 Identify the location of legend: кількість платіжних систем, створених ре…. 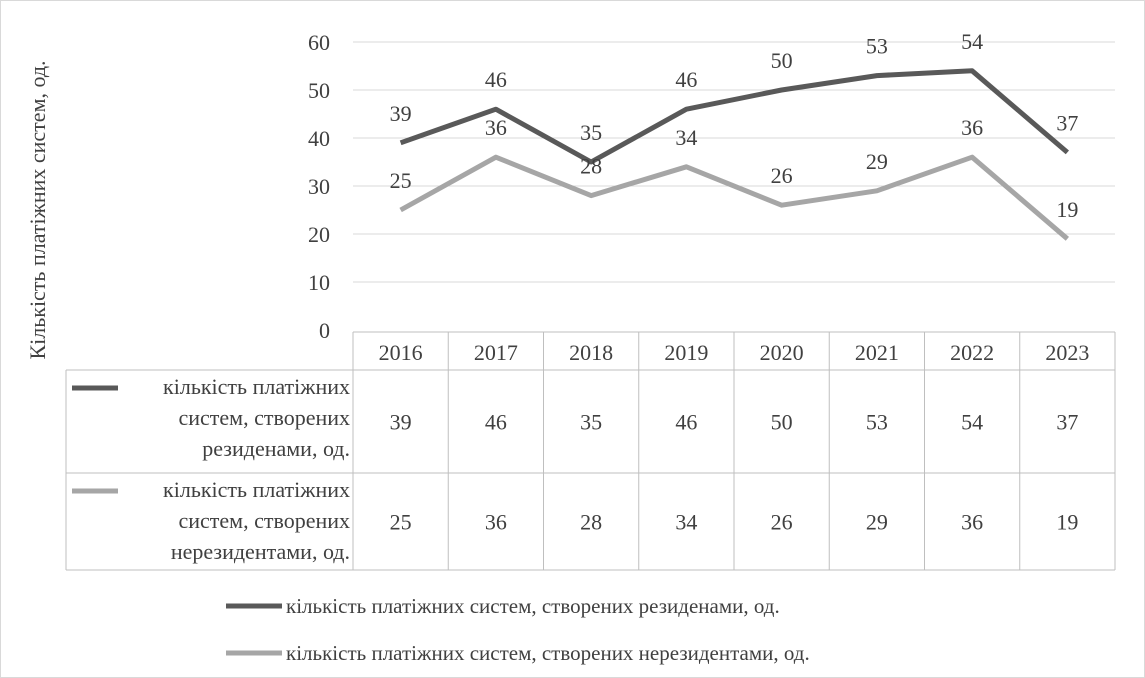
(518, 629).